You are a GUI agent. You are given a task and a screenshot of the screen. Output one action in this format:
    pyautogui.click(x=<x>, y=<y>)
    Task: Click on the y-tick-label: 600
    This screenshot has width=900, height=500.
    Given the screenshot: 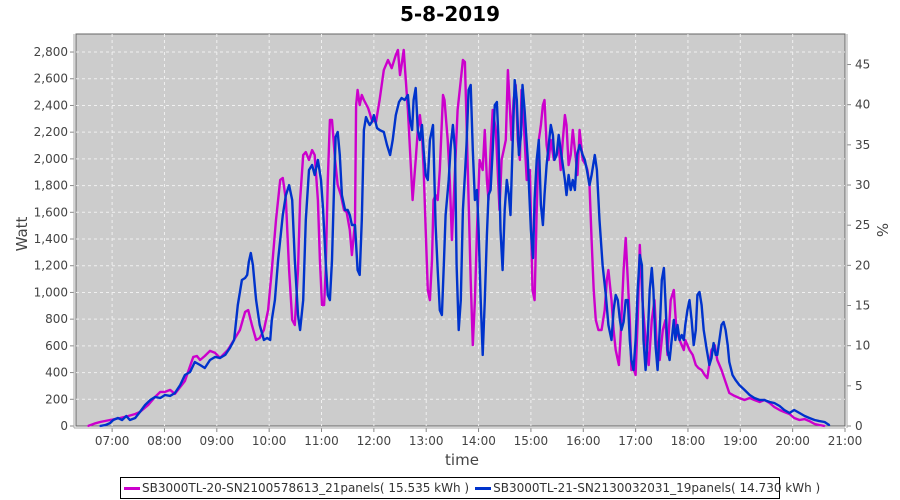 What is the action you would take?
    pyautogui.click(x=56, y=346)
    